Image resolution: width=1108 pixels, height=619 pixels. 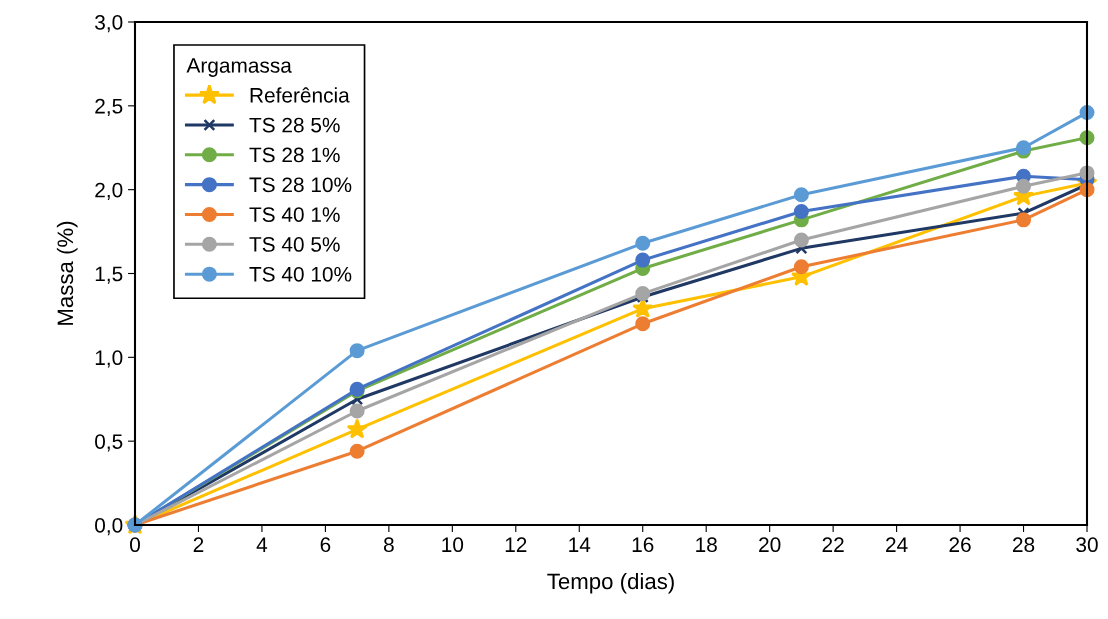 I want to click on y-tick-label: 0,5, so click(x=109, y=443).